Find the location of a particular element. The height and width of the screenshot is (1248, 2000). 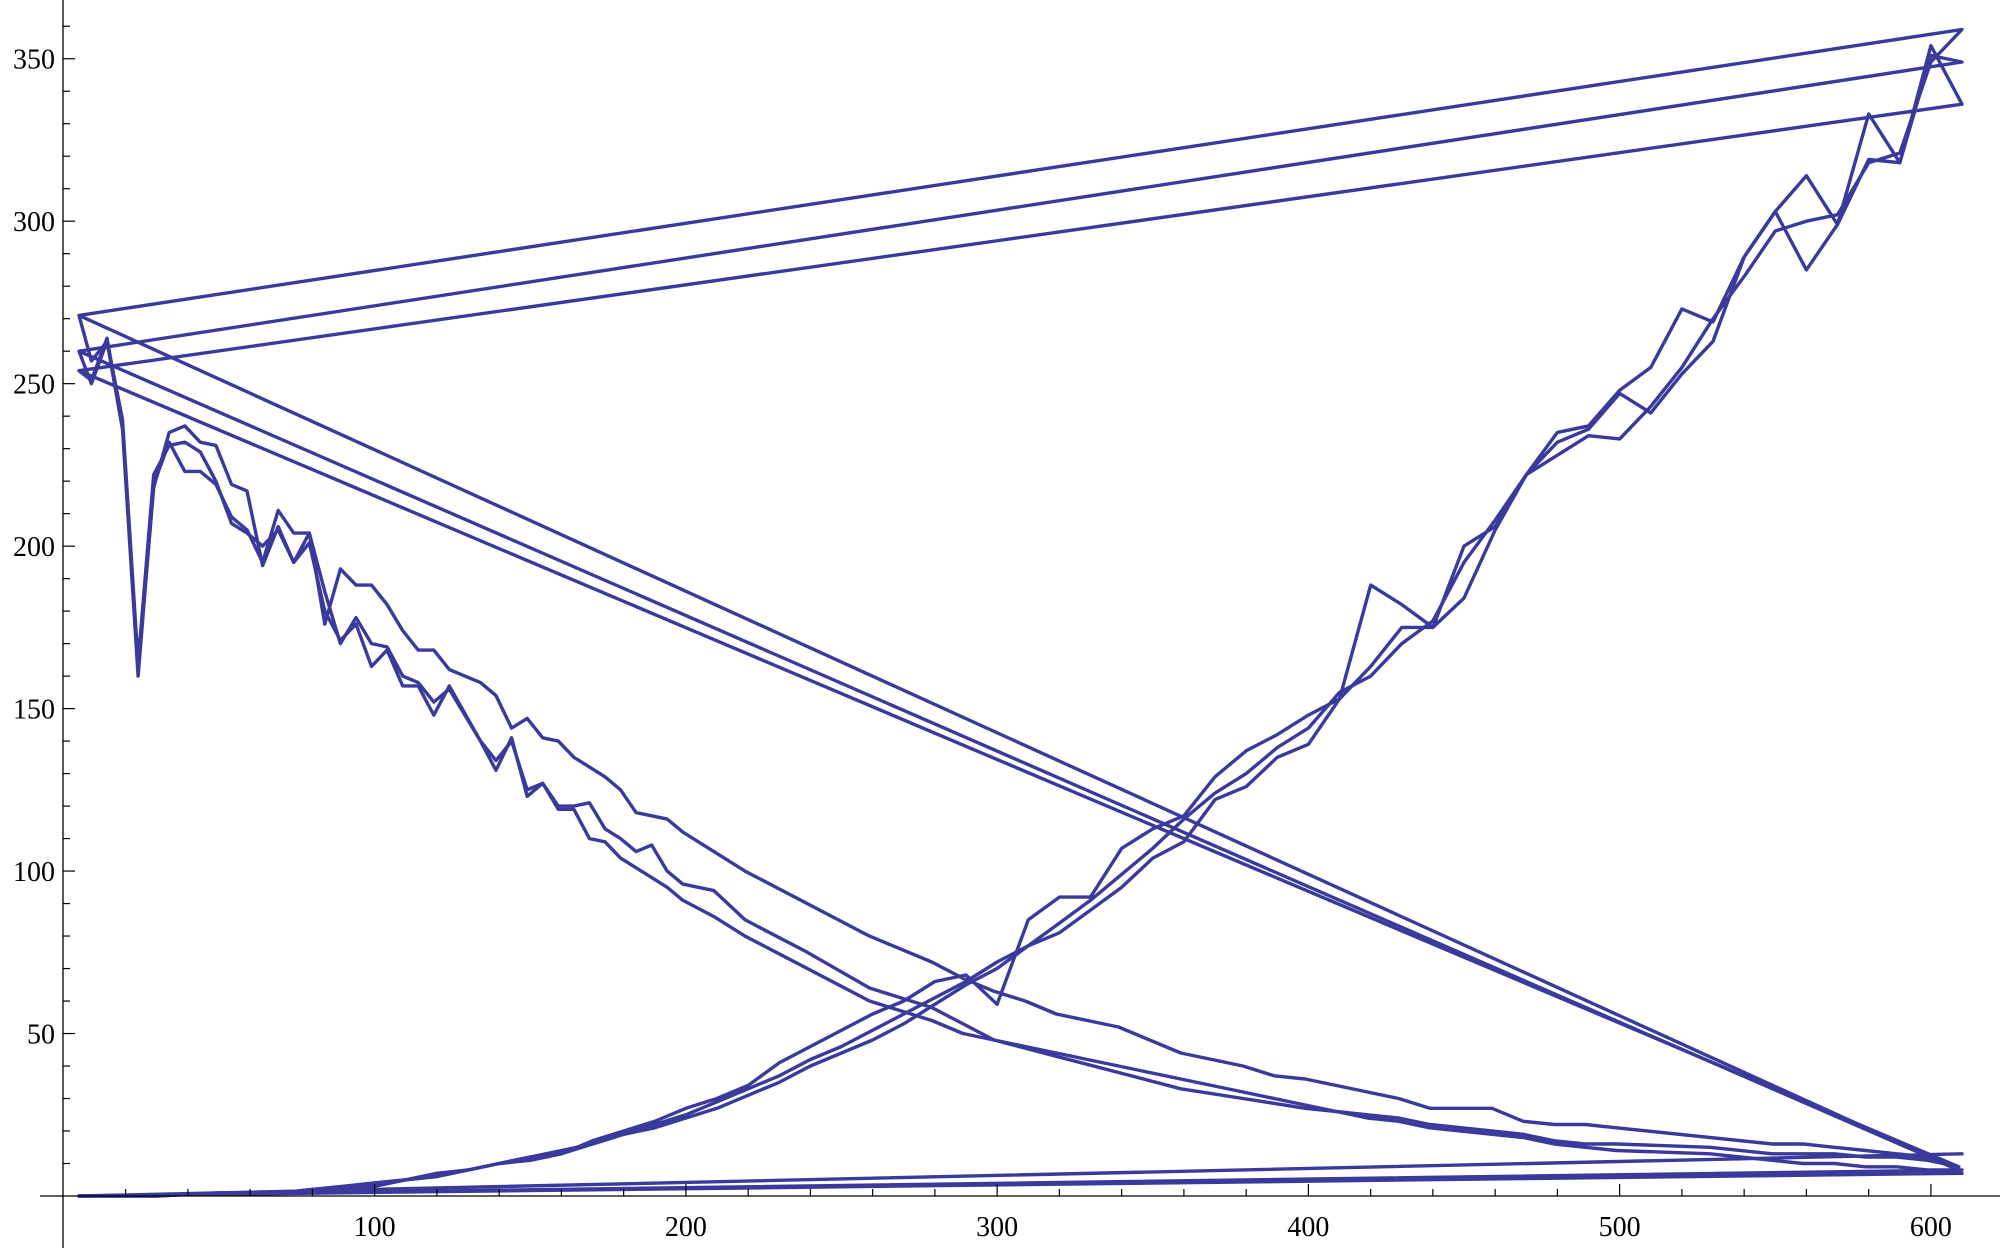

x-tick-label: 400 is located at coordinates (1308, 1227).